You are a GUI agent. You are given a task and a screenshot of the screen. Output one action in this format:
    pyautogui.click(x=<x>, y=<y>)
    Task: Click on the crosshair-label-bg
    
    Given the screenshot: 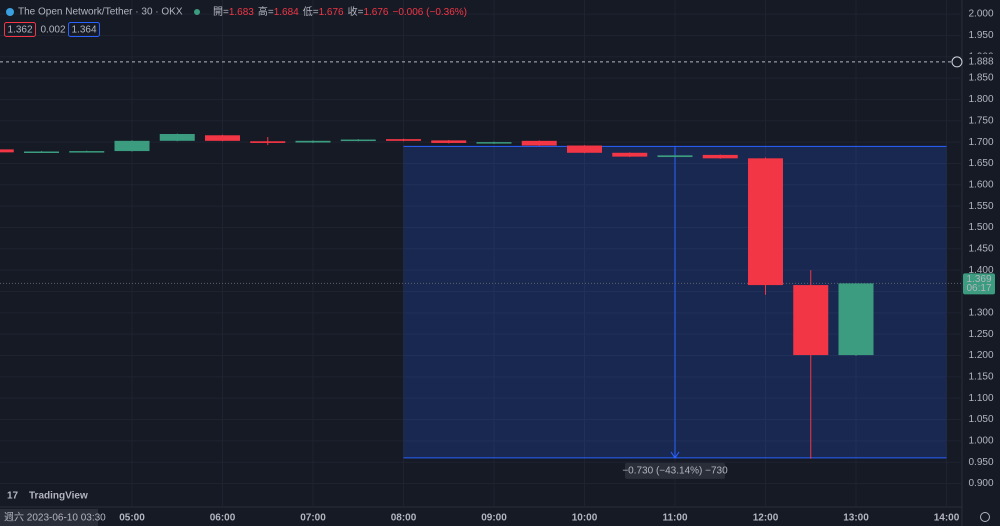 What is the action you would take?
    pyautogui.click(x=49, y=517)
    